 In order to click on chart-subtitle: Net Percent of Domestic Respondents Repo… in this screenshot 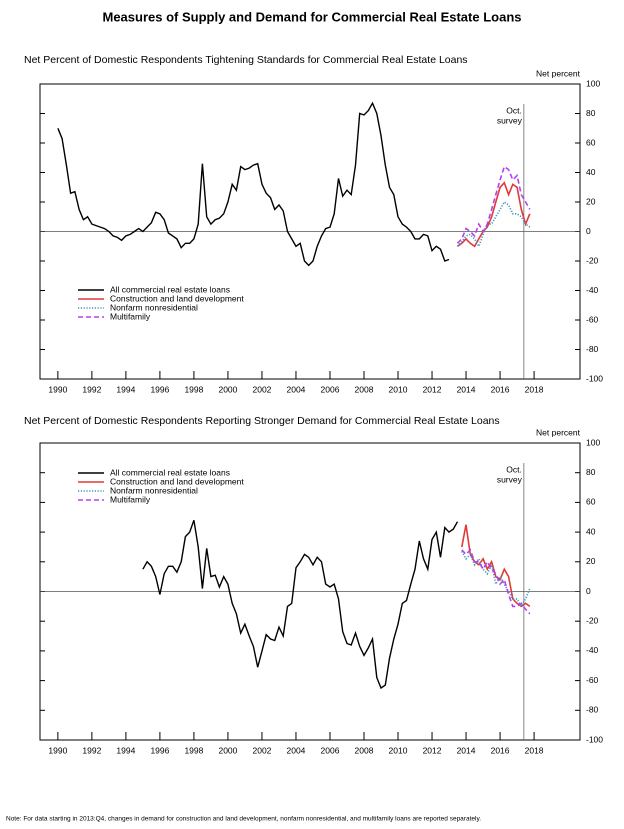, I will do `click(262, 421)`.